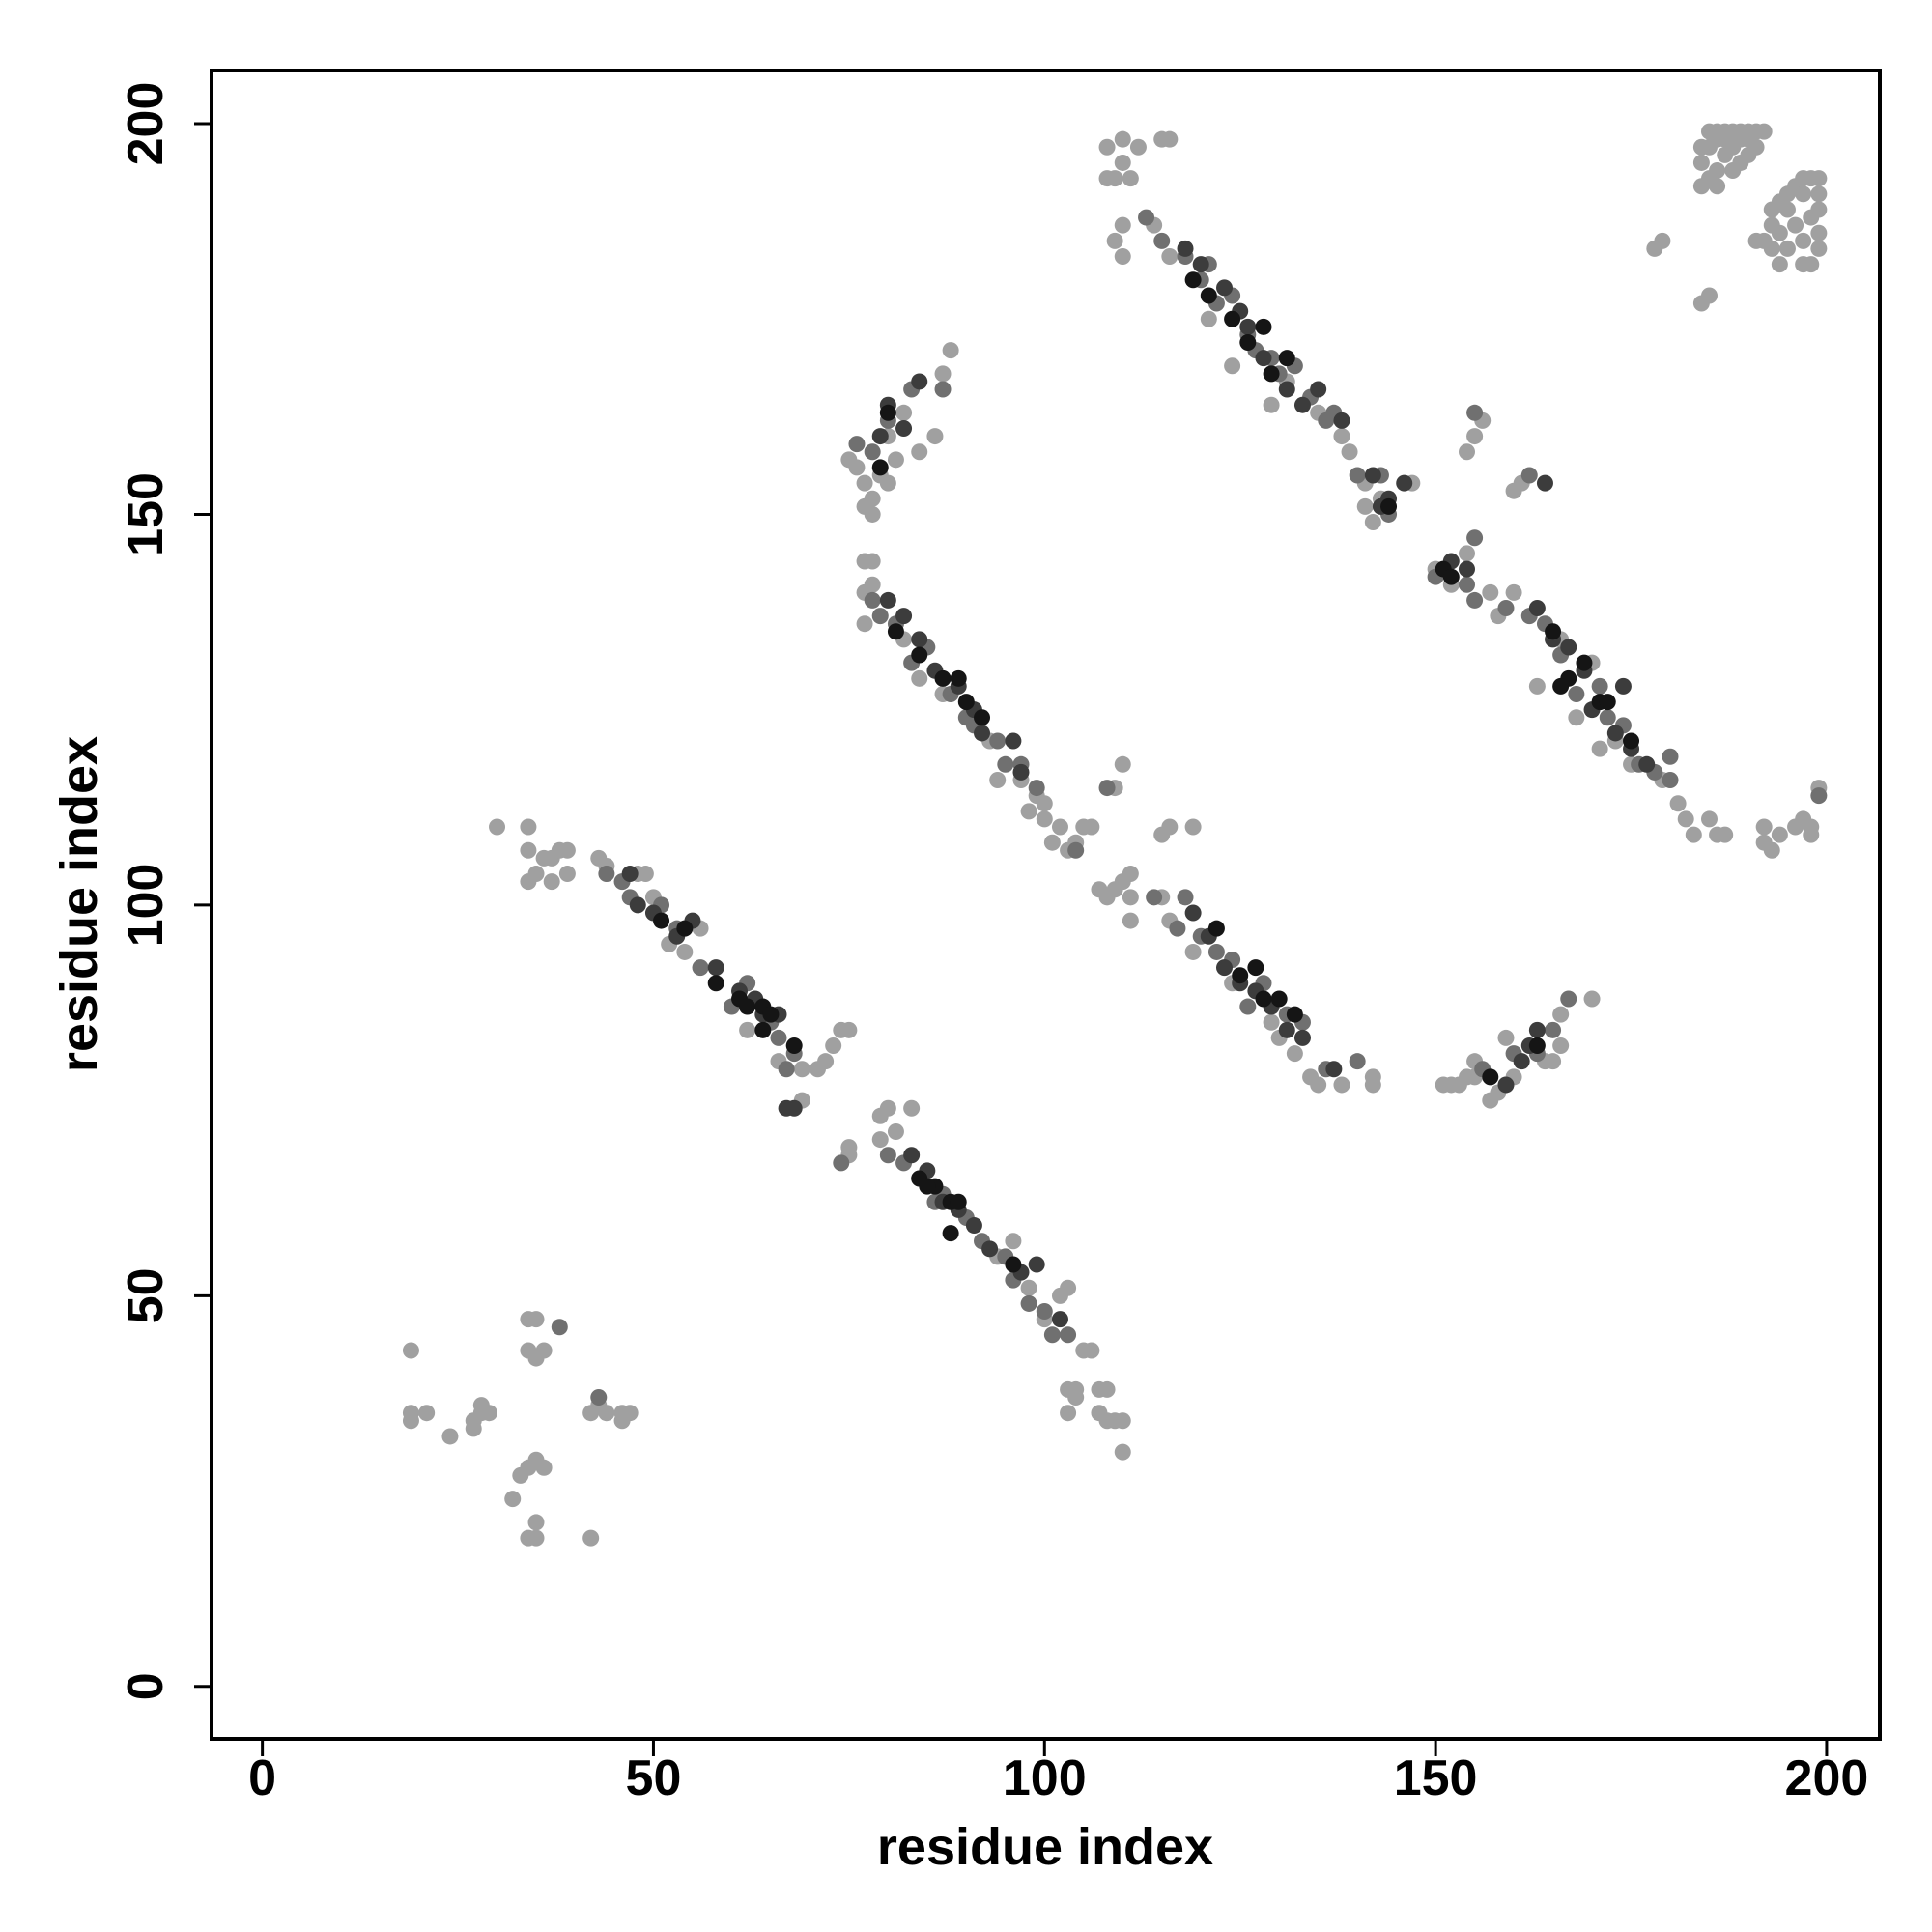 This screenshot has width=1932, height=1932. Describe the element at coordinates (1436, 1778) in the screenshot. I see `x-tick-label: 150` at that location.